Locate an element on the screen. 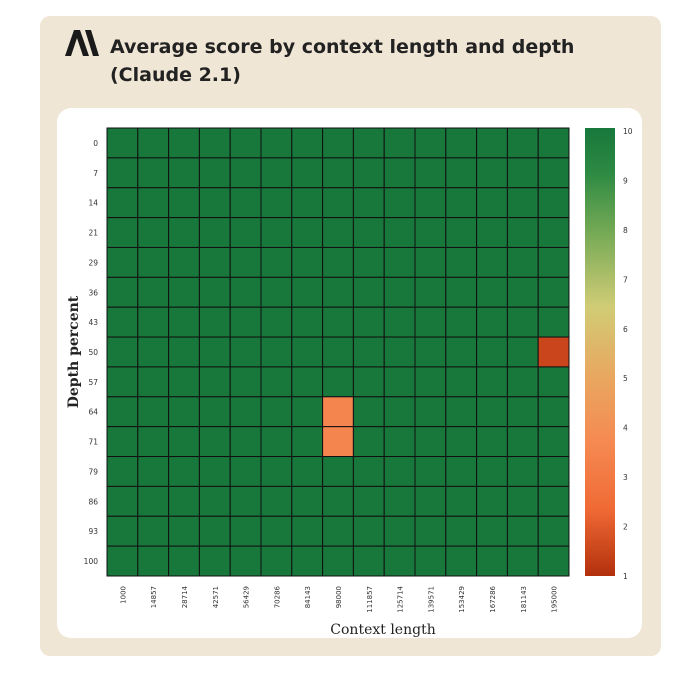 The width and height of the screenshot is (700, 679). x-tick-label: 70286 is located at coordinates (277, 596).